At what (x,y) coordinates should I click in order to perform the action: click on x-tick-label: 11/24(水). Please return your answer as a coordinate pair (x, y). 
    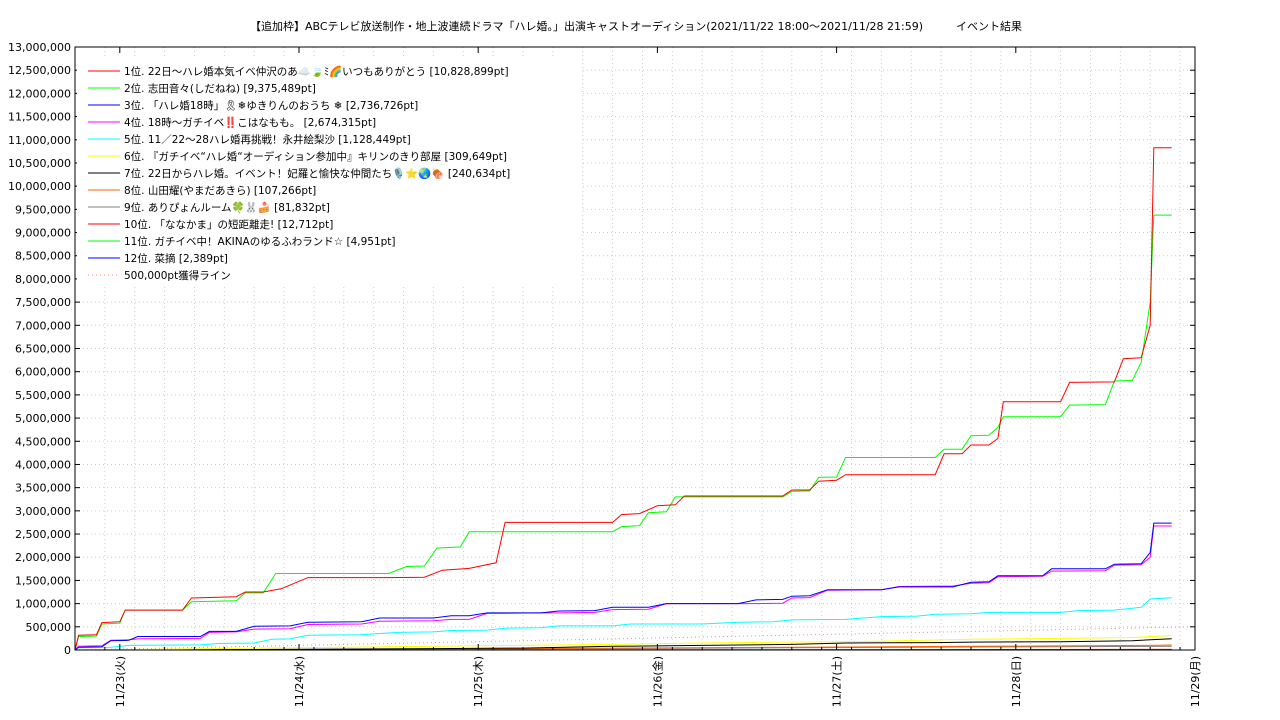
    Looking at the image, I should click on (299, 681).